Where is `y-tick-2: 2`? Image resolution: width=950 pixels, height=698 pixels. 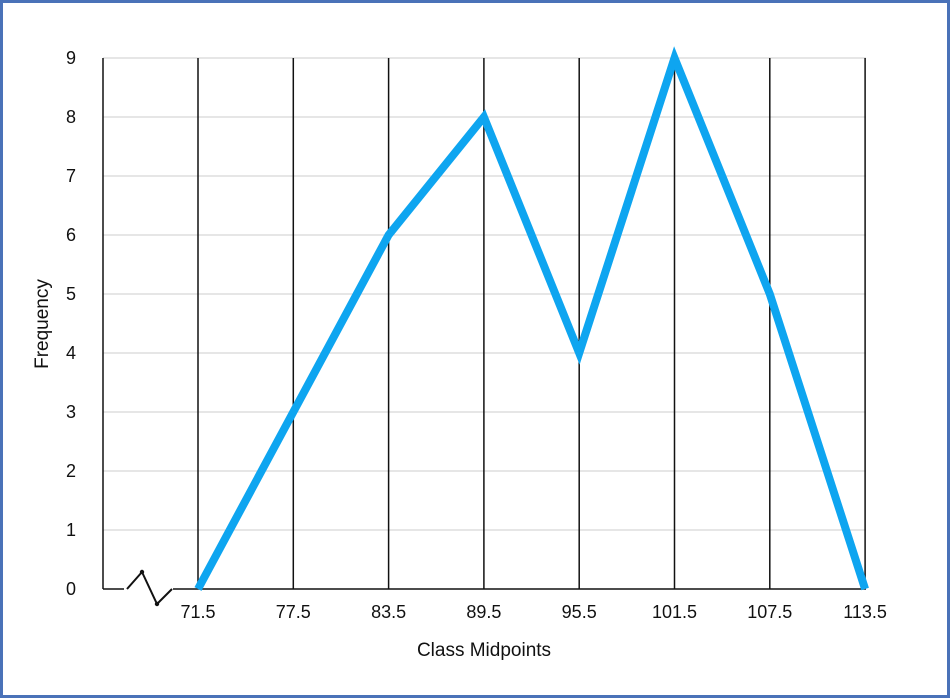 y-tick-2: 2 is located at coordinates (71, 471).